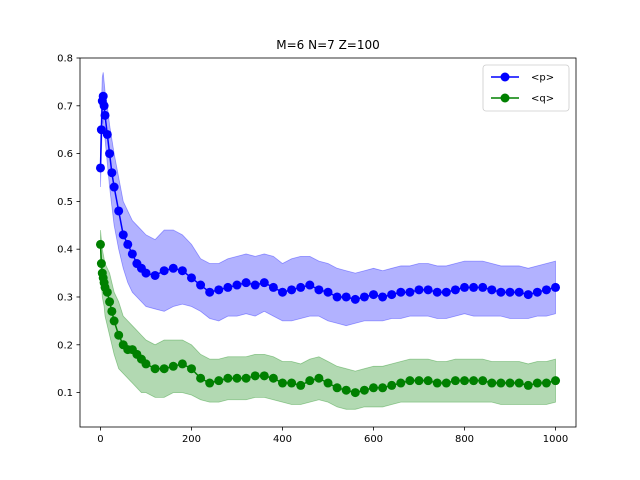  Describe the element at coordinates (464, 439) in the screenshot. I see `x-tick-label: 800` at that location.